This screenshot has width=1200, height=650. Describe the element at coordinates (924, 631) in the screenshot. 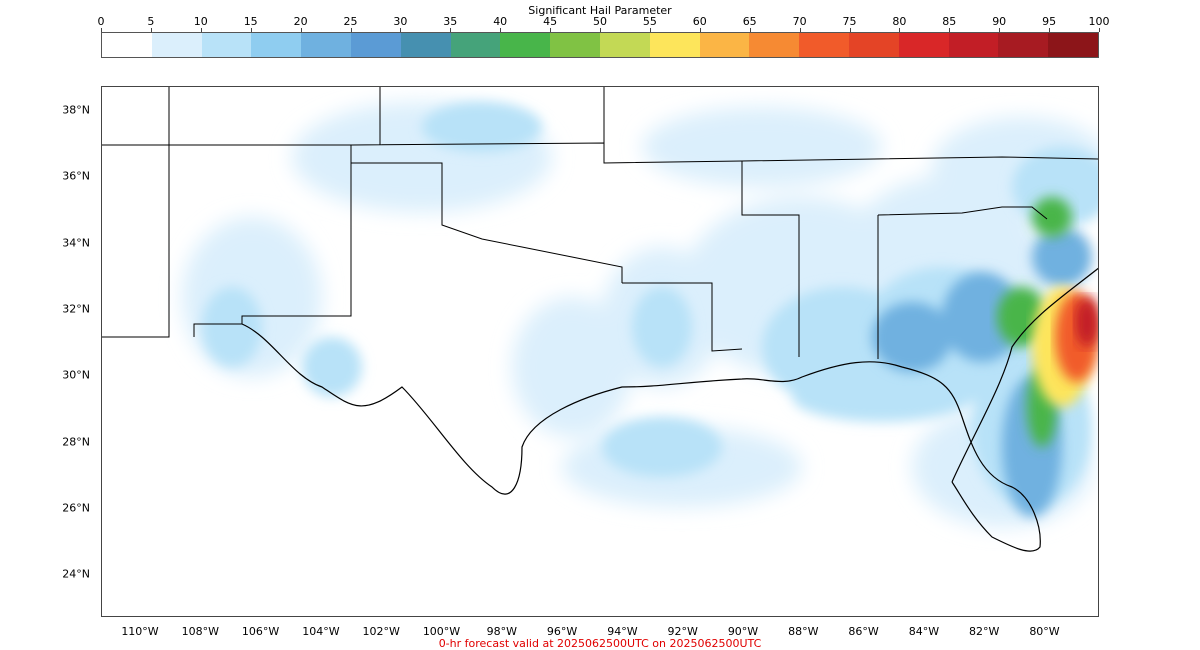

I see `longitude-label: 84°W` at that location.